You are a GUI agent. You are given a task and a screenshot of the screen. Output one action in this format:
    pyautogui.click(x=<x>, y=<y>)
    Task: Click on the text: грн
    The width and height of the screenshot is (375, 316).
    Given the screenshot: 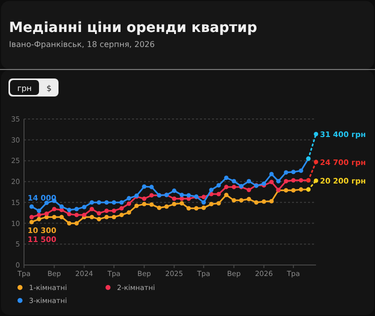 What is the action you would take?
    pyautogui.click(x=24, y=88)
    